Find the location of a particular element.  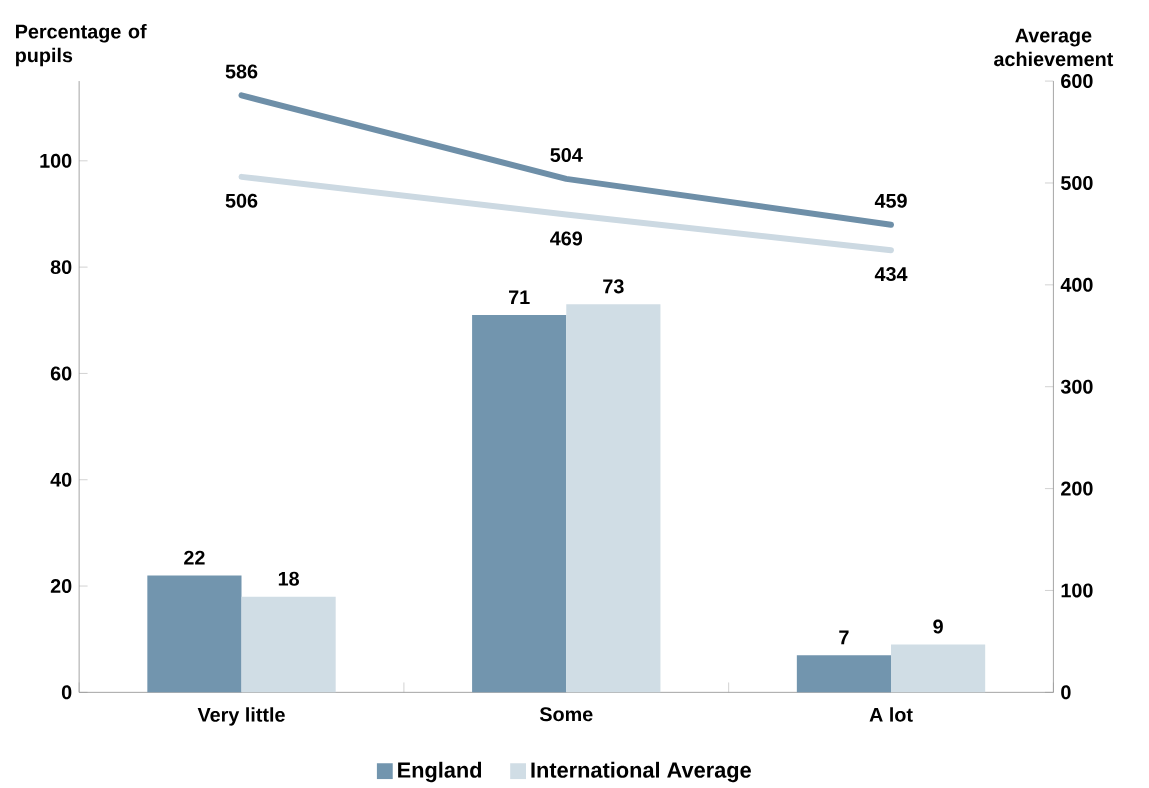

y2-axis-title: Average achievement is located at coordinates (1054, 47).